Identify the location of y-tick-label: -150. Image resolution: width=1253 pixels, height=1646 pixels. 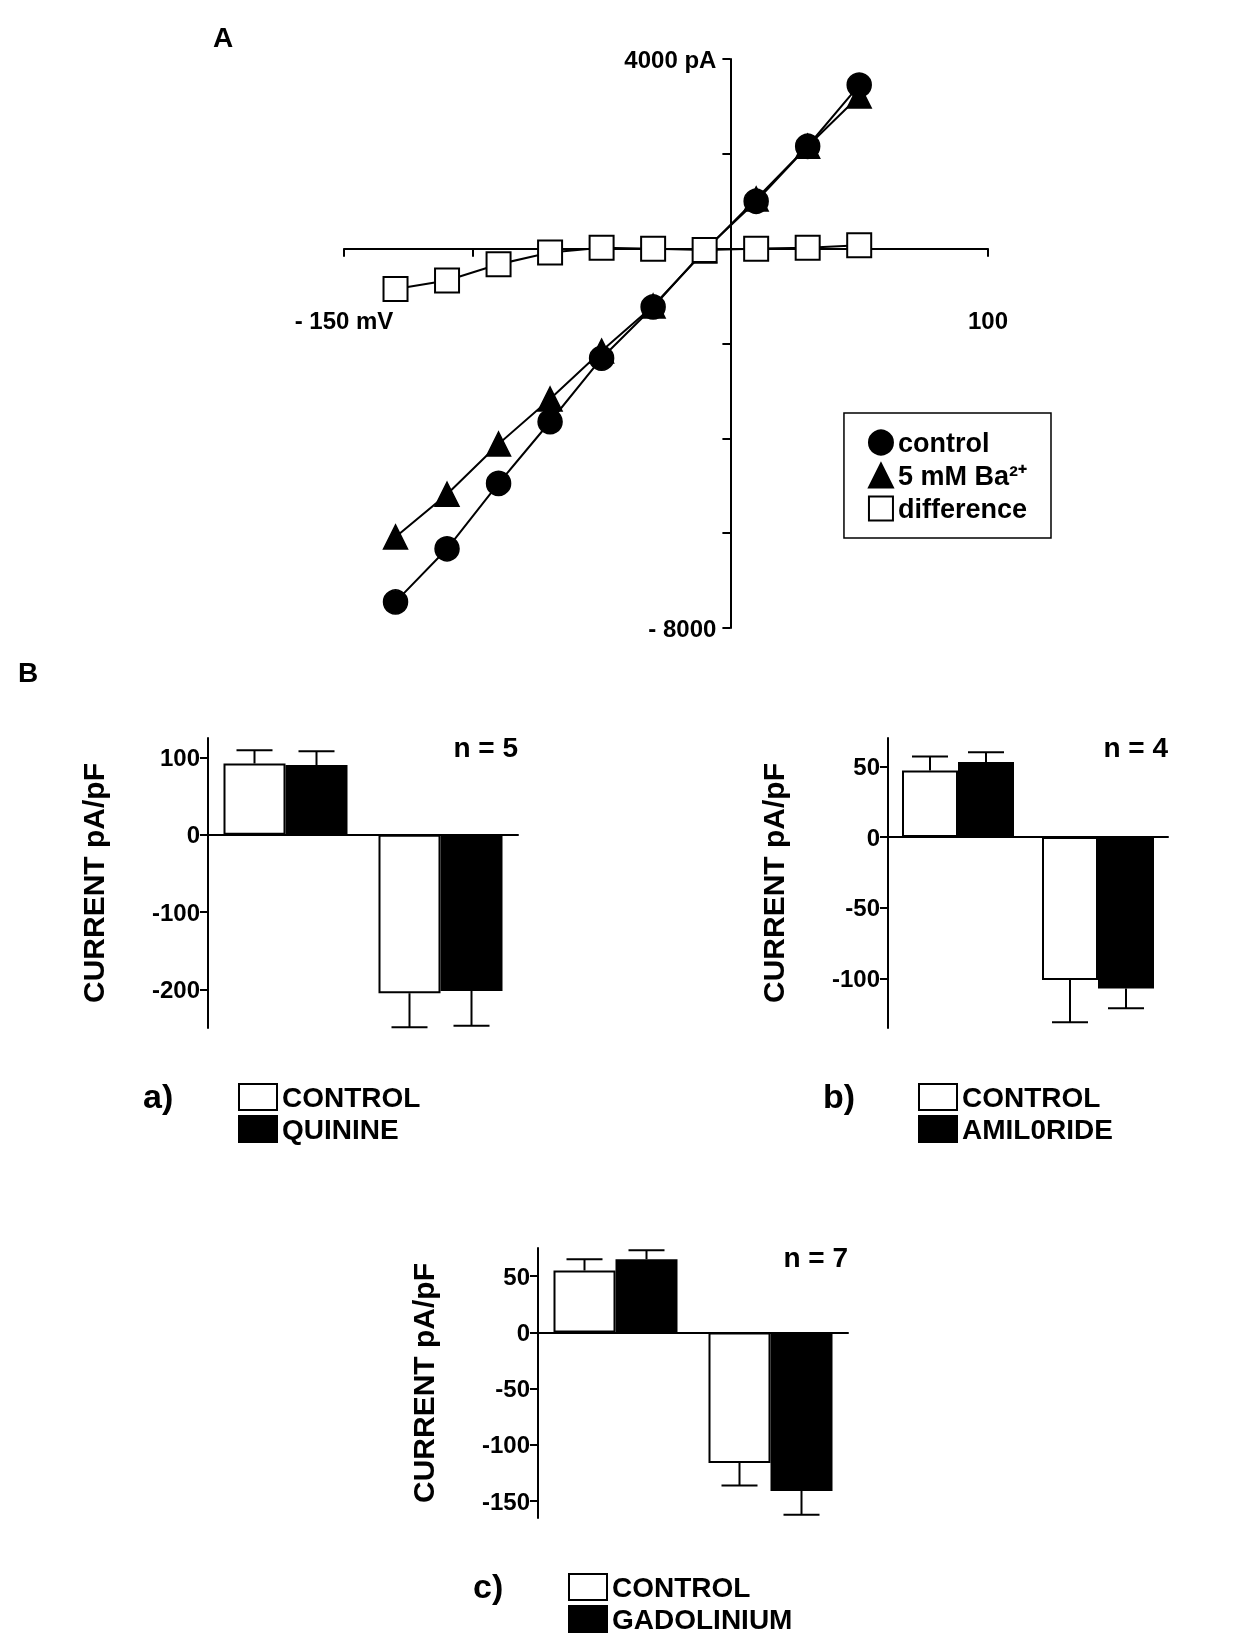
(505, 1501).